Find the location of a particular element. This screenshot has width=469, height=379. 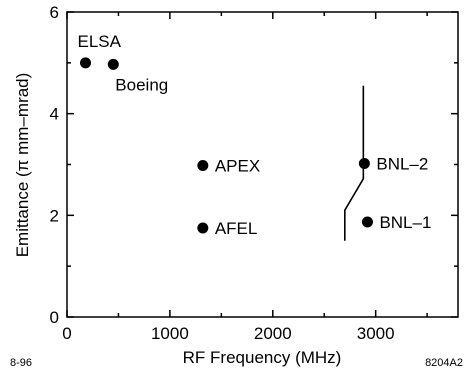

point-label-apex: APEX is located at coordinates (237, 166).